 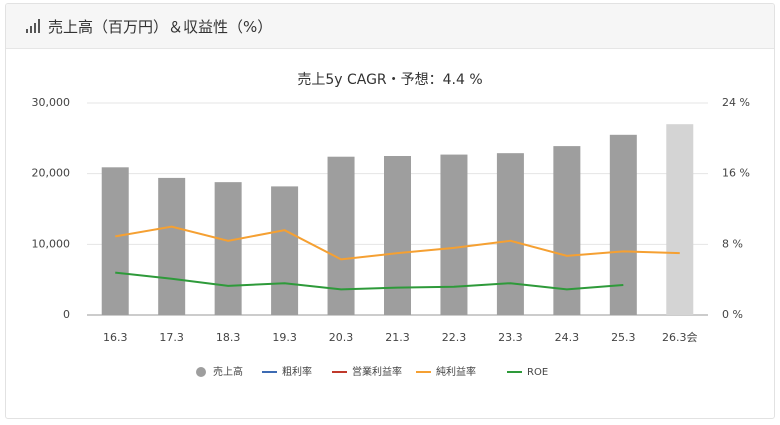 I want to click on bars-icon, so click(x=33, y=26).